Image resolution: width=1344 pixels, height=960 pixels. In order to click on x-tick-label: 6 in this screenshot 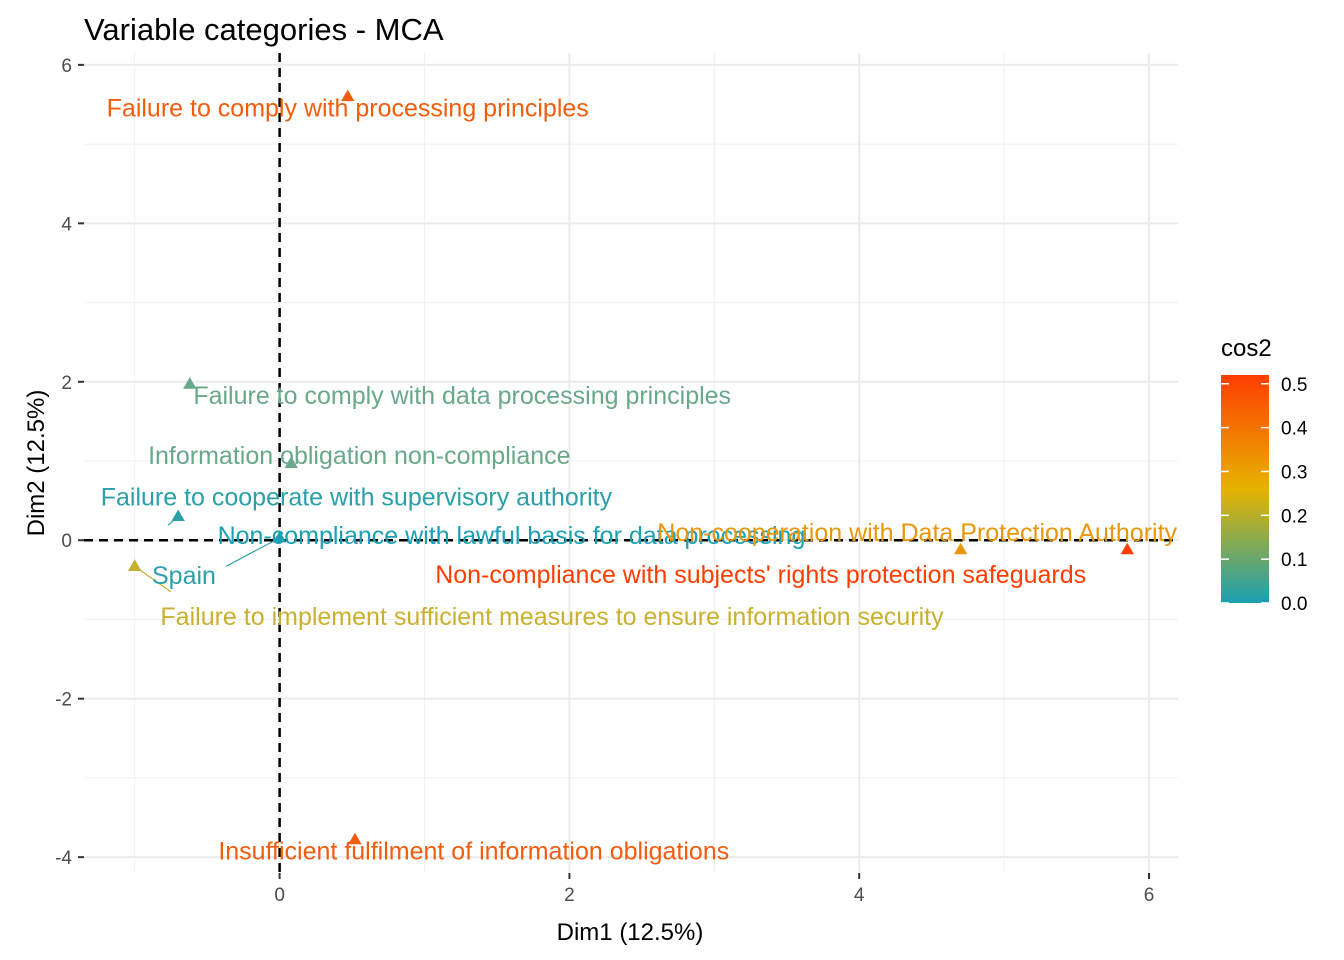, I will do `click(1149, 895)`.